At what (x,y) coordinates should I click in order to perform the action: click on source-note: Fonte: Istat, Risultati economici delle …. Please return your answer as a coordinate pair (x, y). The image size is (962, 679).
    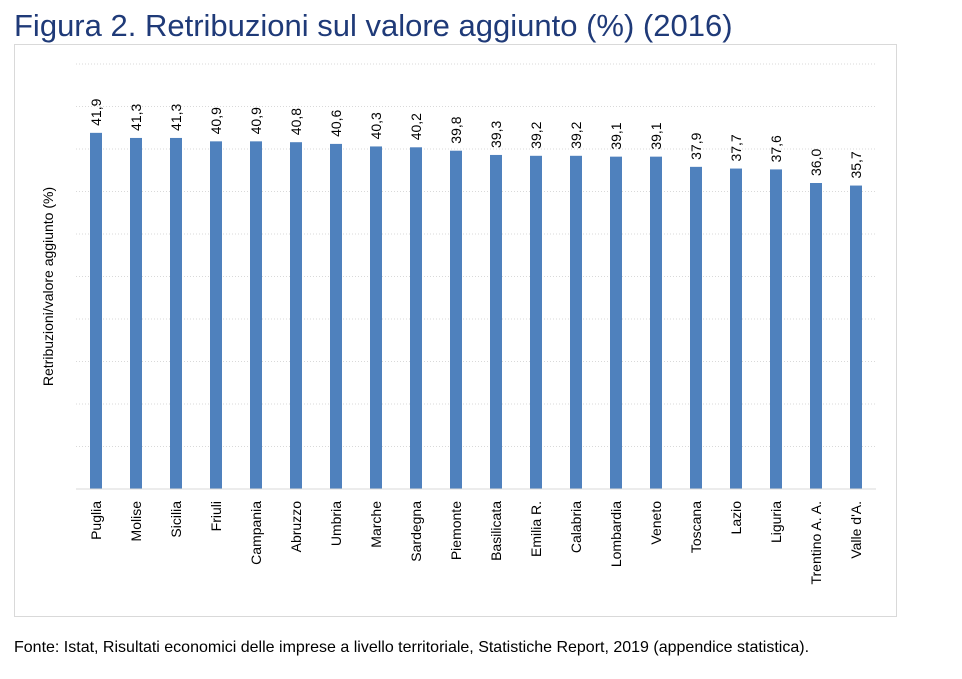
    Looking at the image, I should click on (412, 647).